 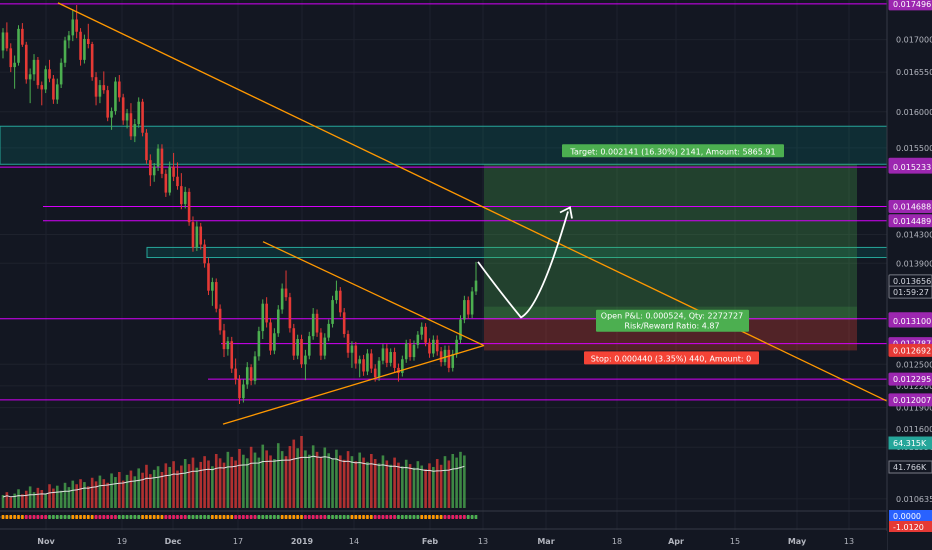 What do you see at coordinates (233, 476) in the screenshot?
I see `volume-ma-line` at bounding box center [233, 476].